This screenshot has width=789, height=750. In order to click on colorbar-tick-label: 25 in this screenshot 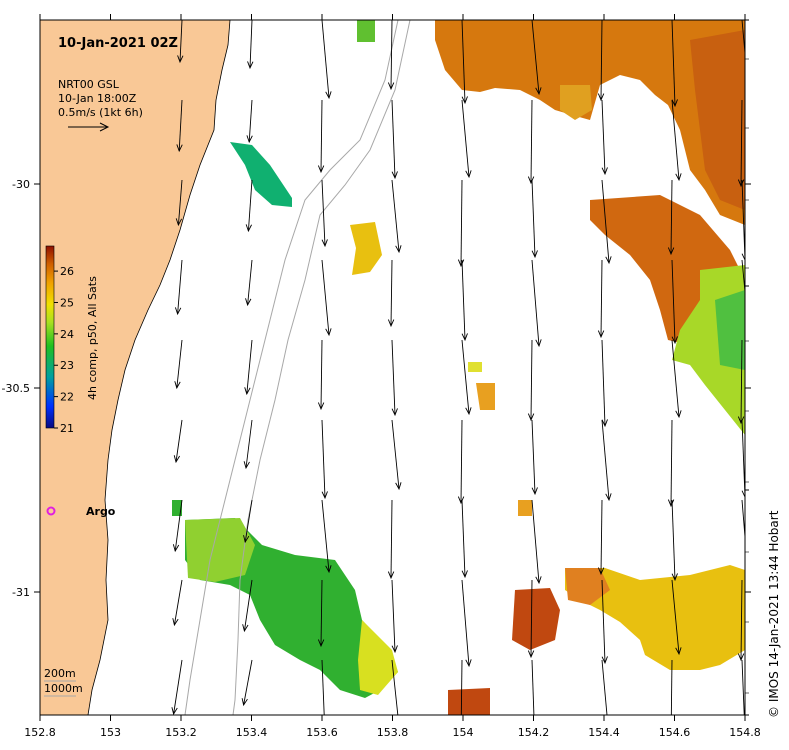, I will do `click(67, 302)`.